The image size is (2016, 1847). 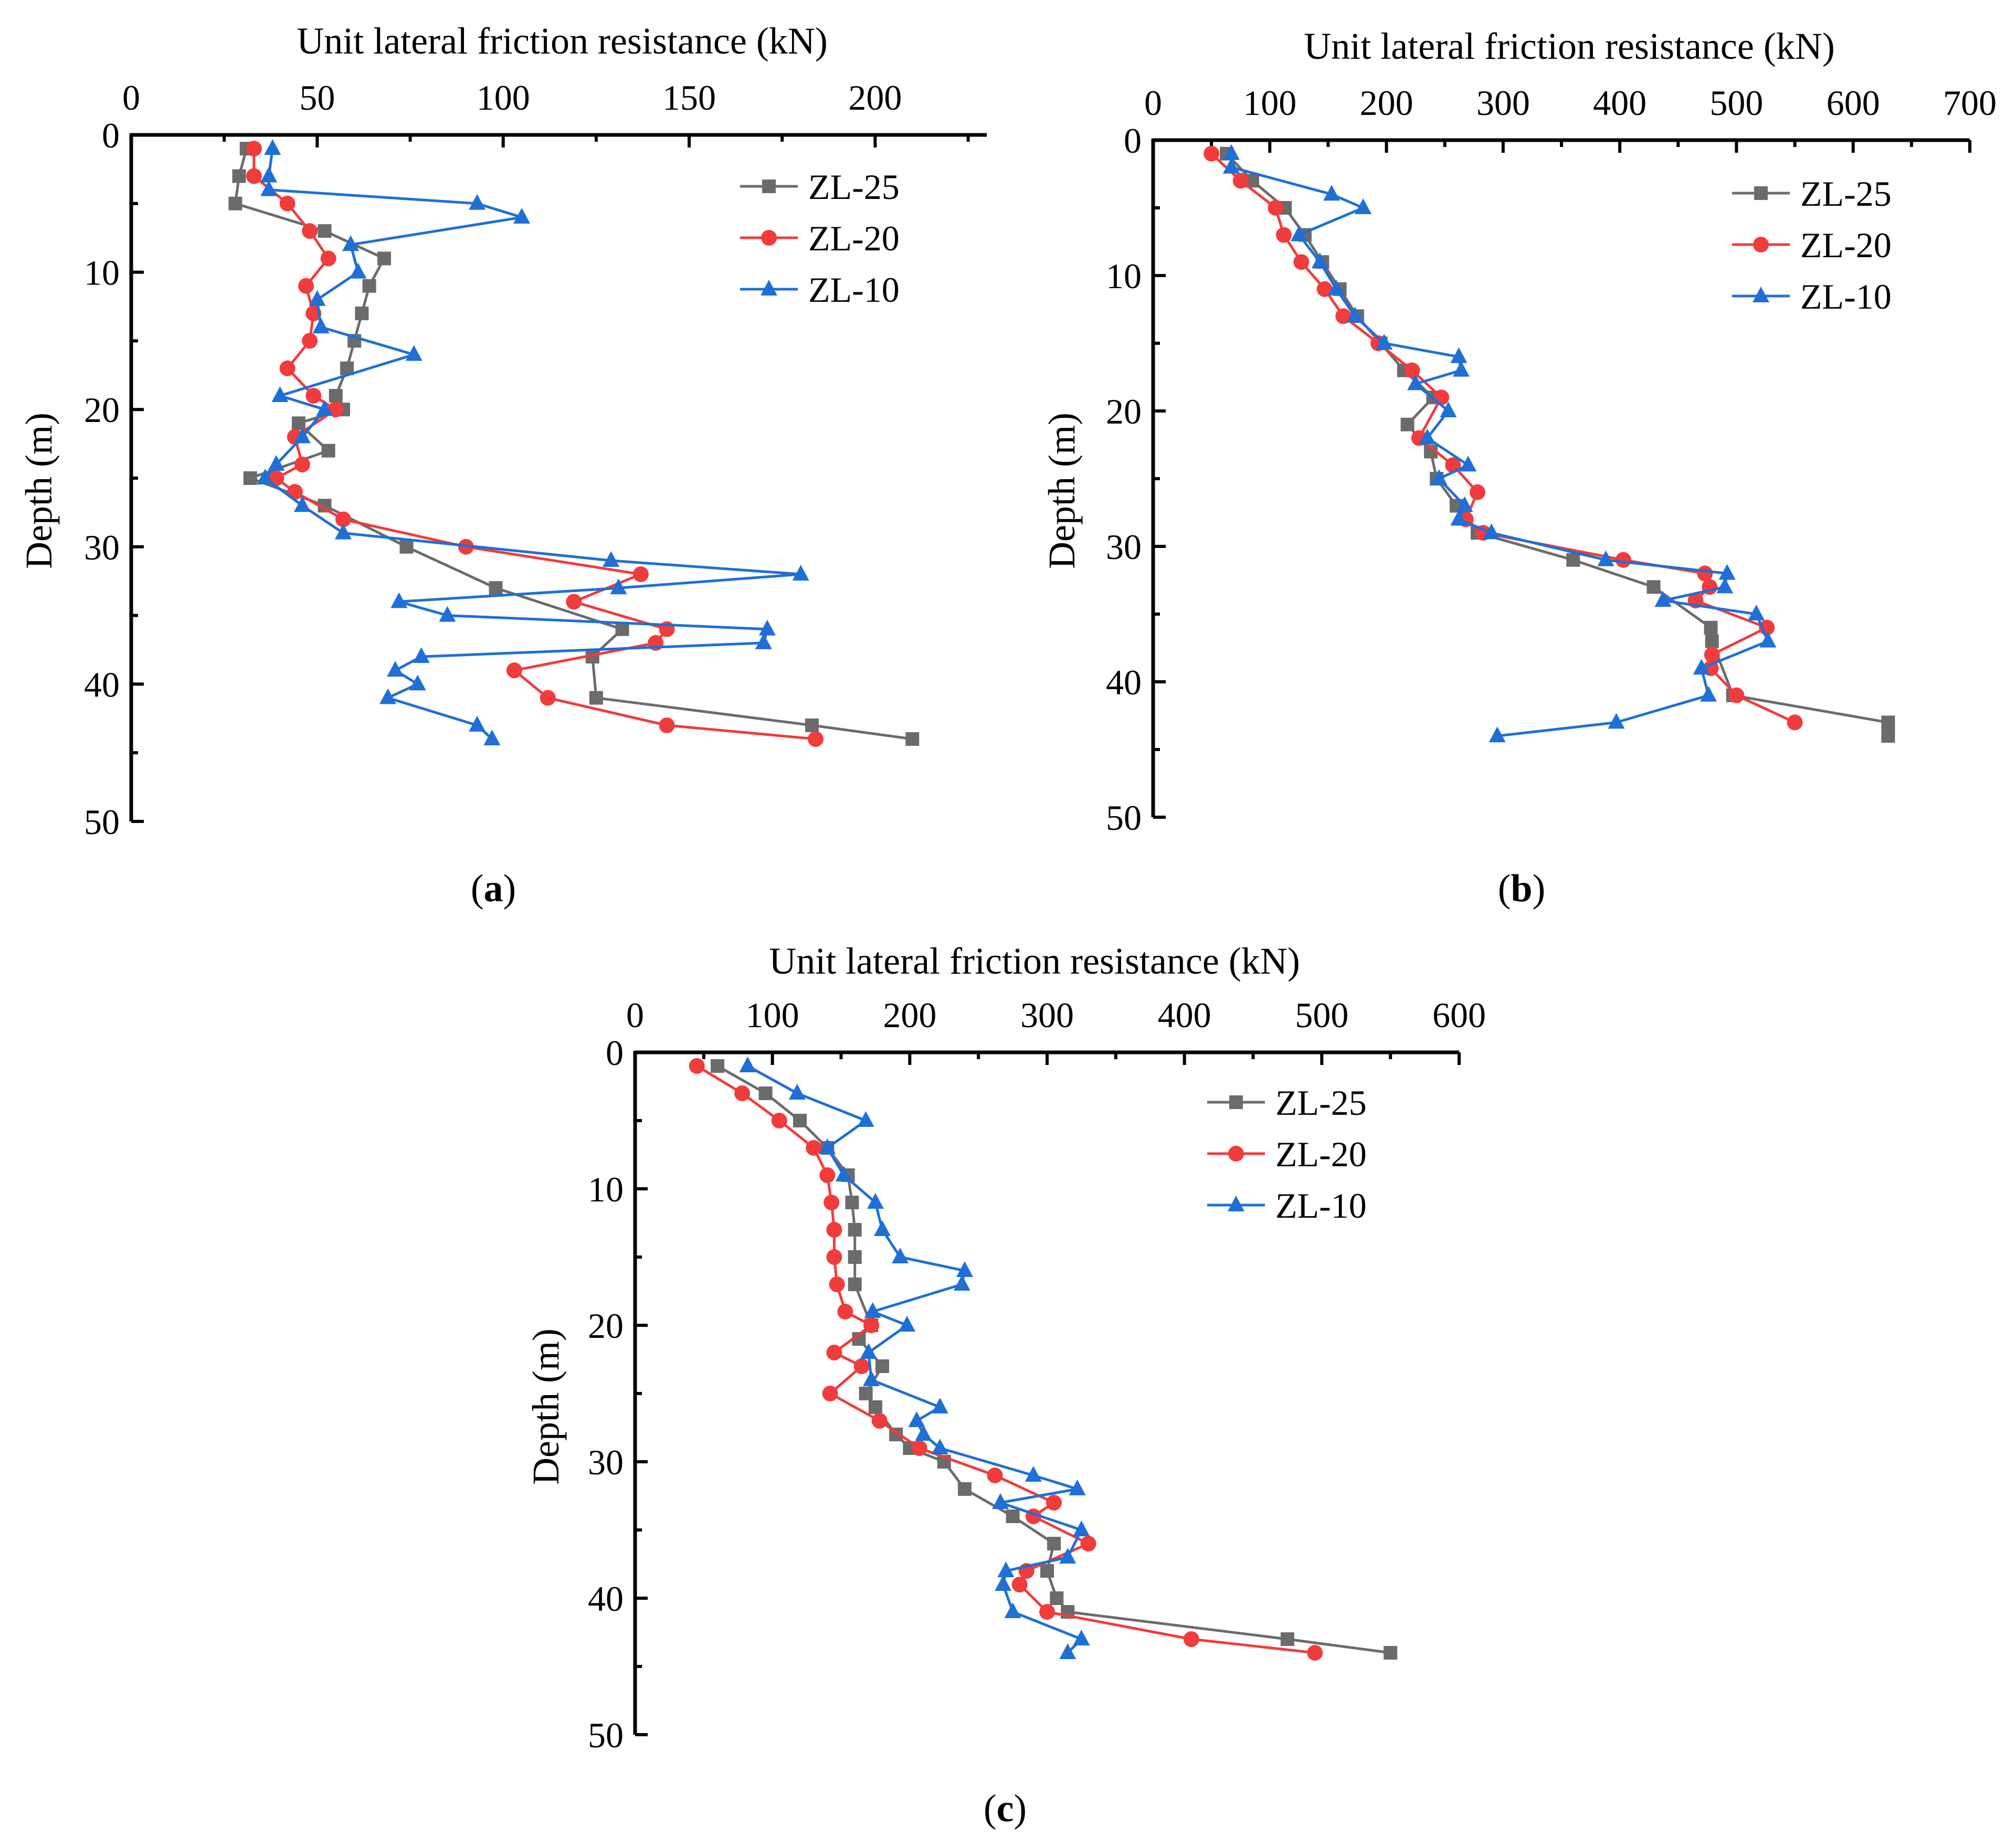 I want to click on legend-label: ZL-20, so click(x=1321, y=1154).